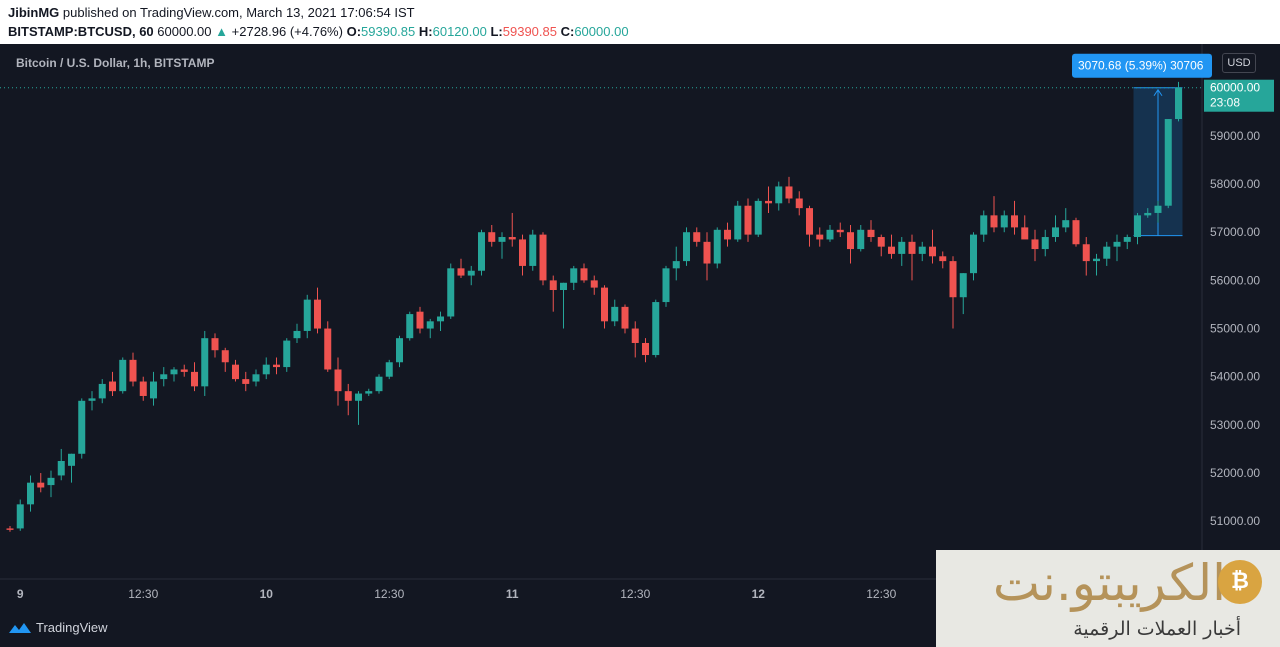  I want to click on currency-button: USD, so click(1239, 63).